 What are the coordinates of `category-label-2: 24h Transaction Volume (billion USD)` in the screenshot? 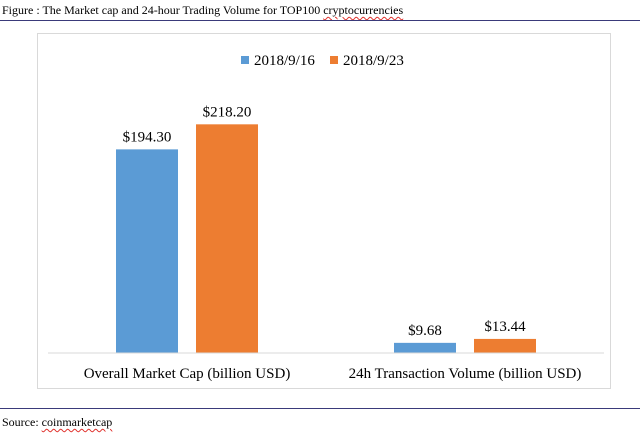 It's located at (465, 374).